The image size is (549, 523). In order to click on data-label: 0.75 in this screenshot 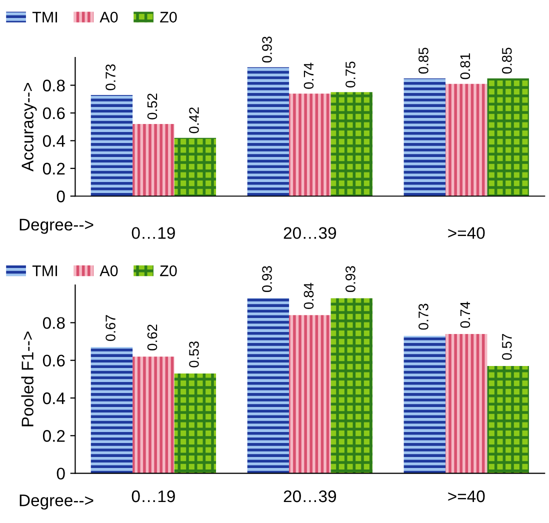, I will do `click(351, 75)`.